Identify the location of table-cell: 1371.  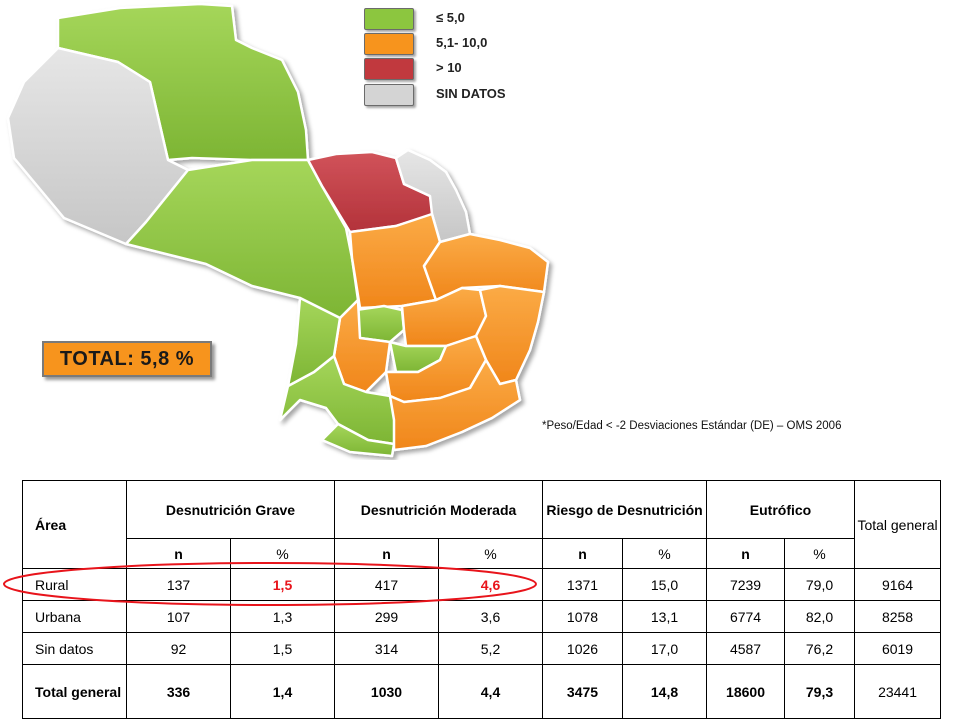
(582, 584).